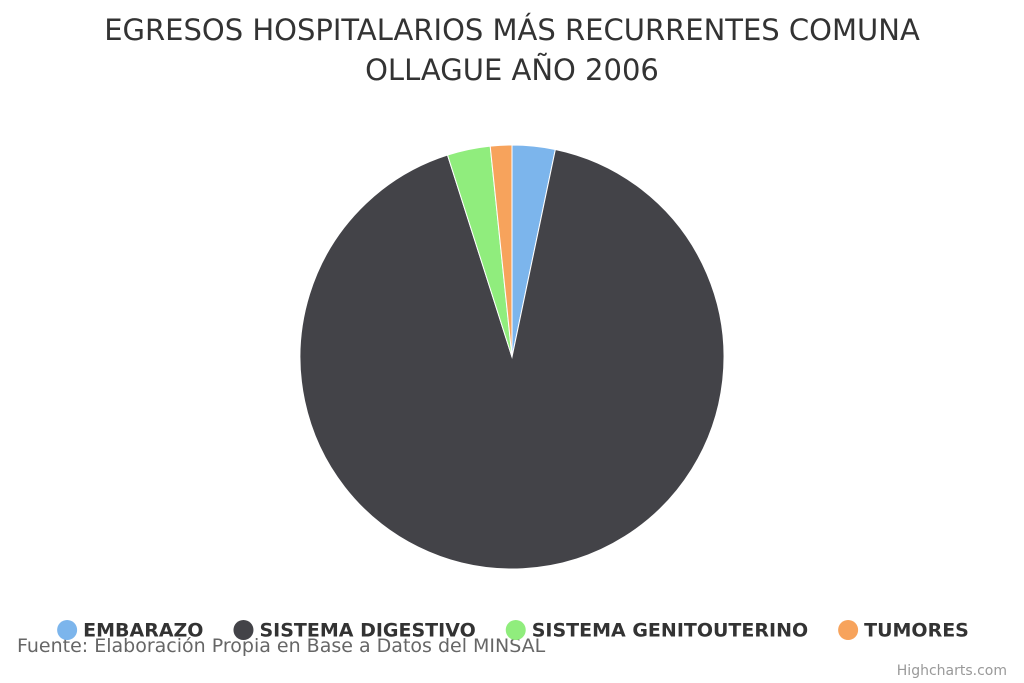 This screenshot has height=683, width=1024. Describe the element at coordinates (952, 671) in the screenshot. I see `credits: Highcharts.com` at that location.